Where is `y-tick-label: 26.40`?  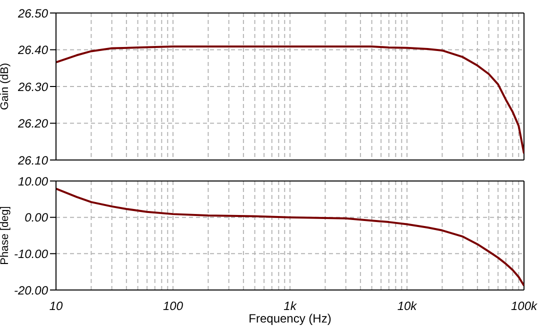
y-tick-label: 26.40 is located at coordinates (32, 50).